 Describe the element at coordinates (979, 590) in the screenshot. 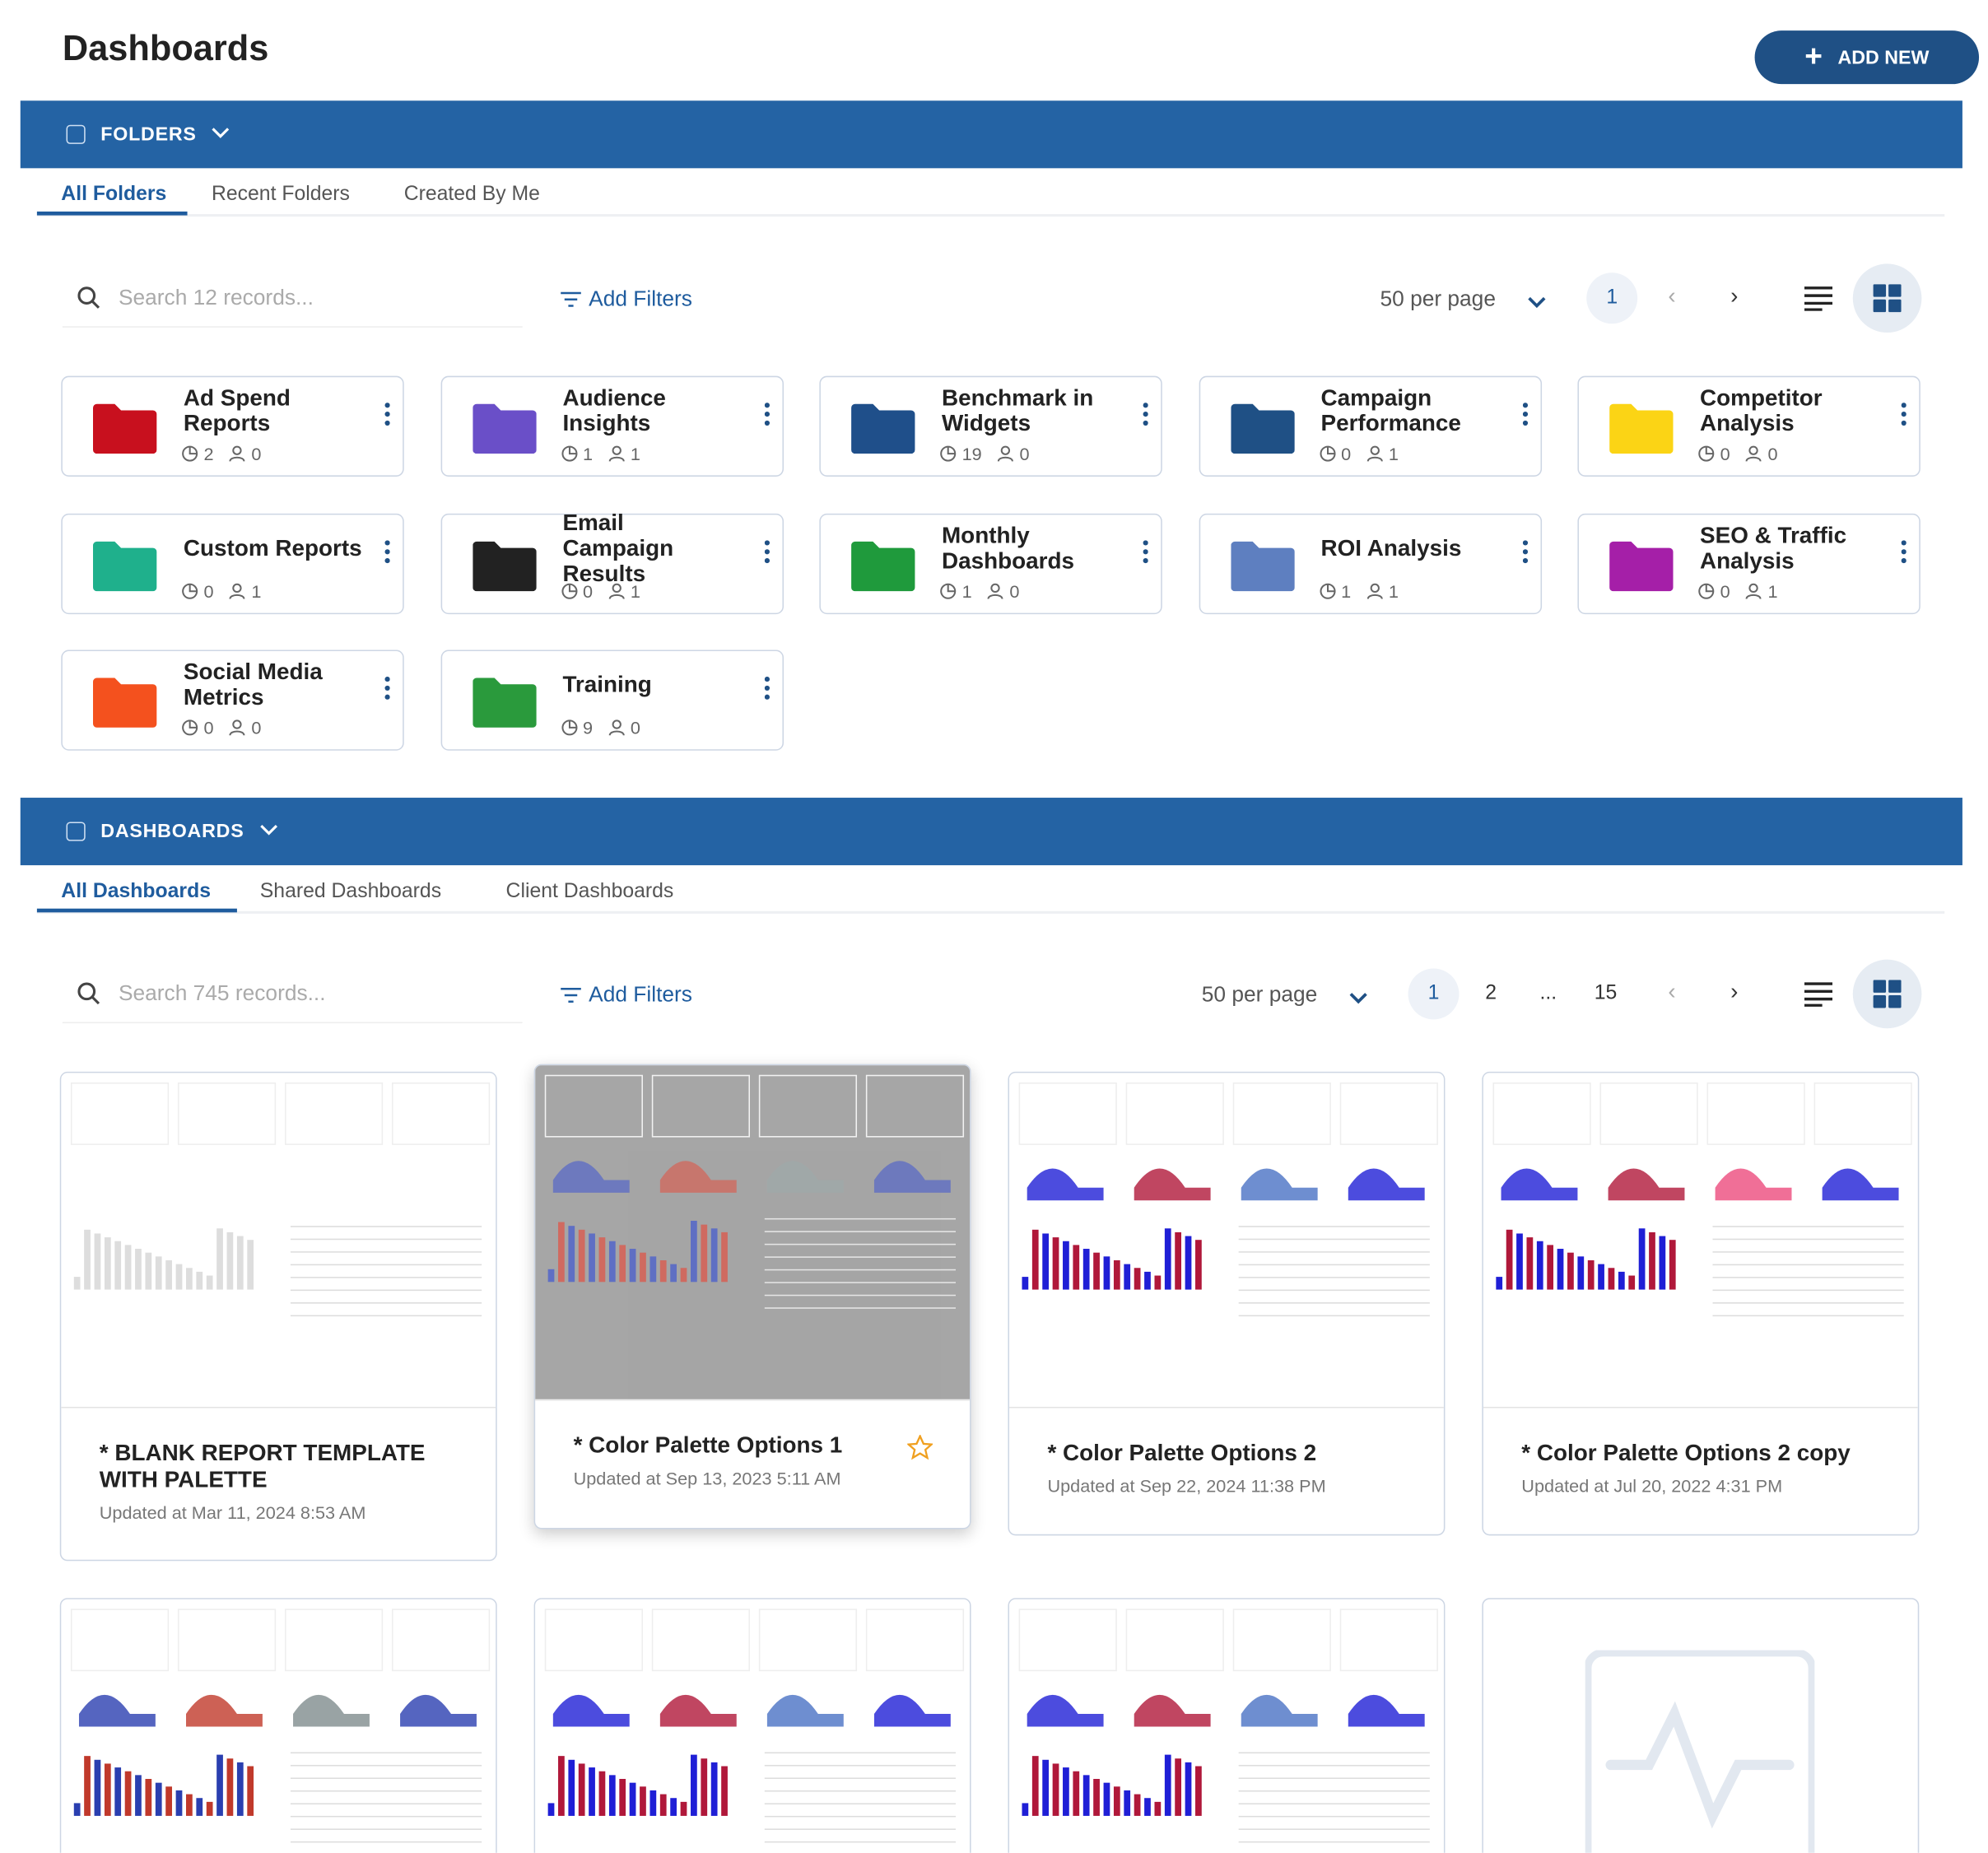

I see `folder-meta: 1 0` at that location.